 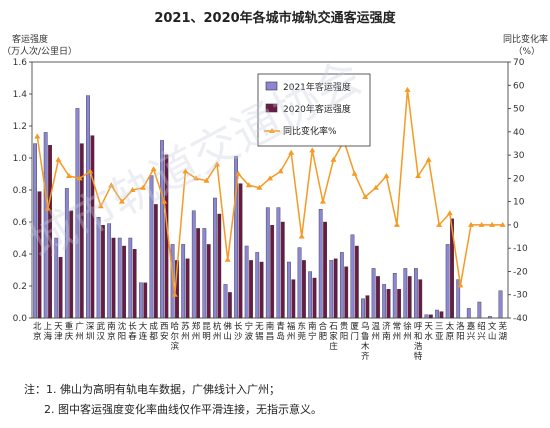 What do you see at coordinates (153, 337) in the screenshot?
I see `x-tick-label: 都` at bounding box center [153, 337].